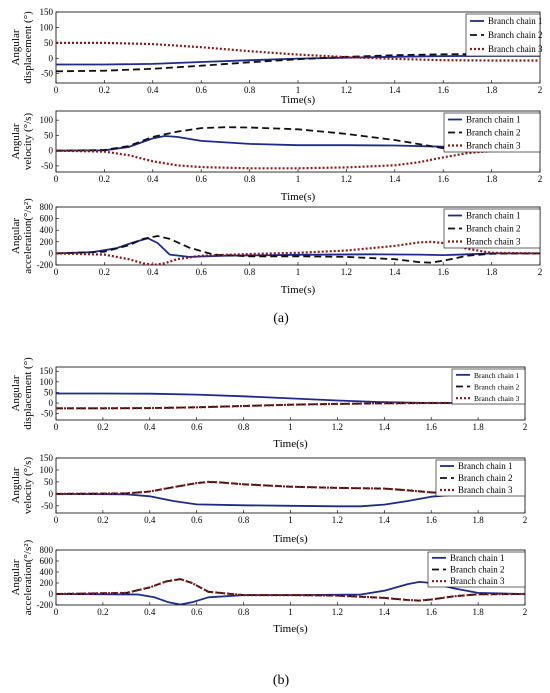  I want to click on y-axis-label-line-2: velocity (°/s), so click(28, 486).